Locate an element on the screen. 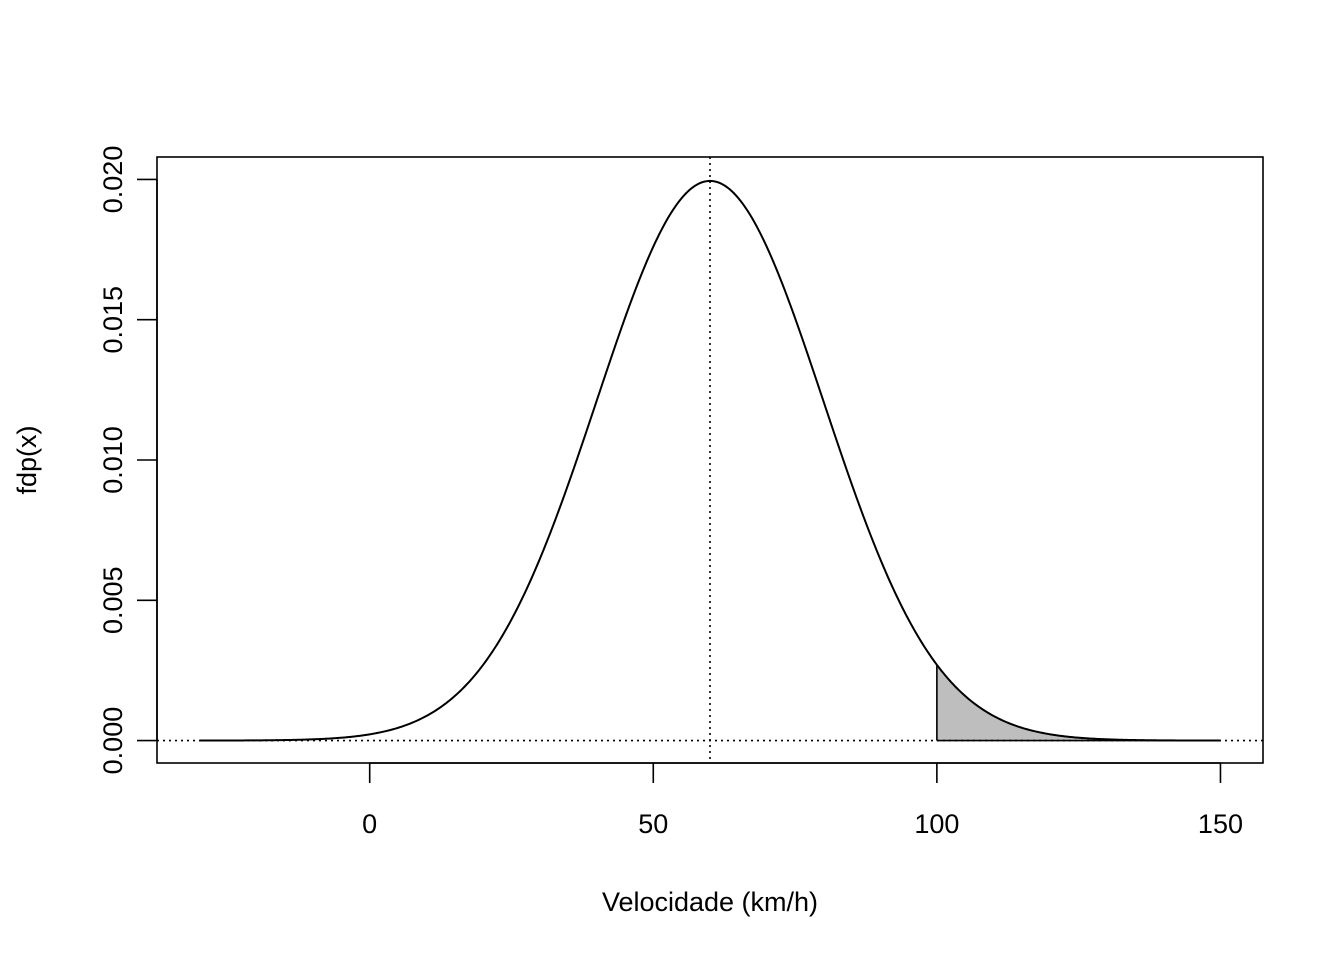  x-tick-label: 50 is located at coordinates (653, 824).